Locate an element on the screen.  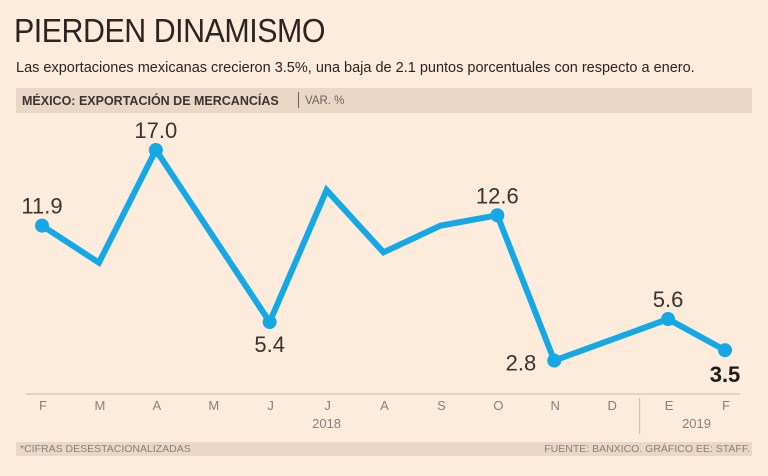
data-label: 5.6 is located at coordinates (668, 299).